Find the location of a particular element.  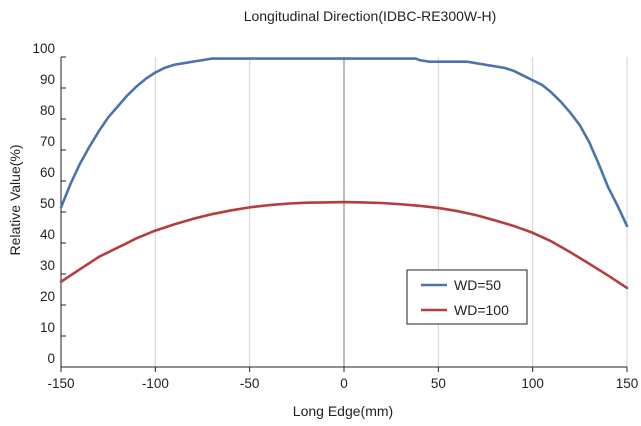

x-ticks: -150 -100 -50 0 50 100 150 is located at coordinates (342, 379).